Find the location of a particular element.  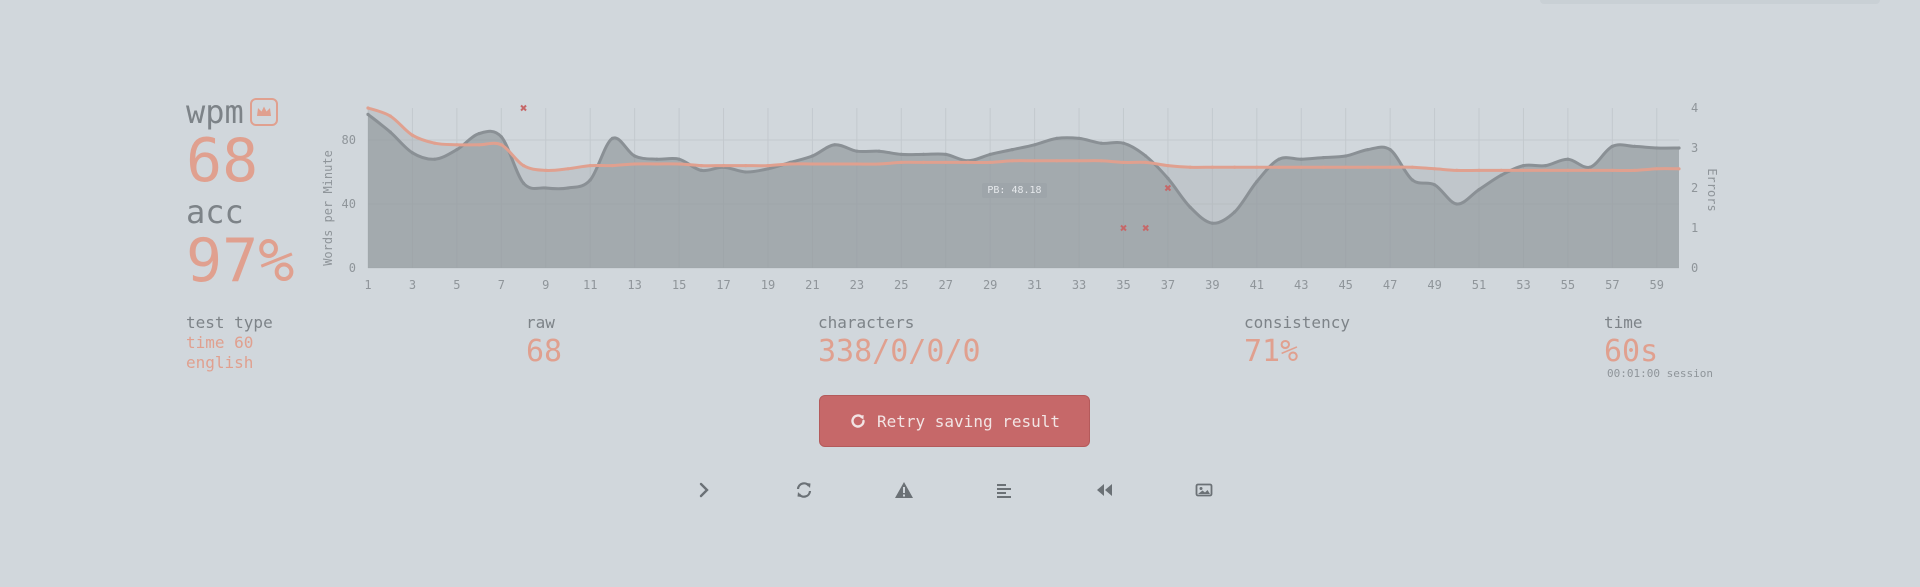

next-test-button is located at coordinates (704, 490).